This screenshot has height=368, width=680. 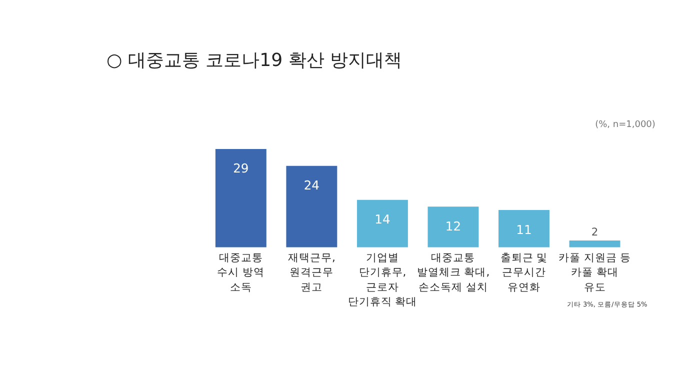 I want to click on chart-title: ○ 대중교통 코로나19 확산 방지대책, so click(x=254, y=61).